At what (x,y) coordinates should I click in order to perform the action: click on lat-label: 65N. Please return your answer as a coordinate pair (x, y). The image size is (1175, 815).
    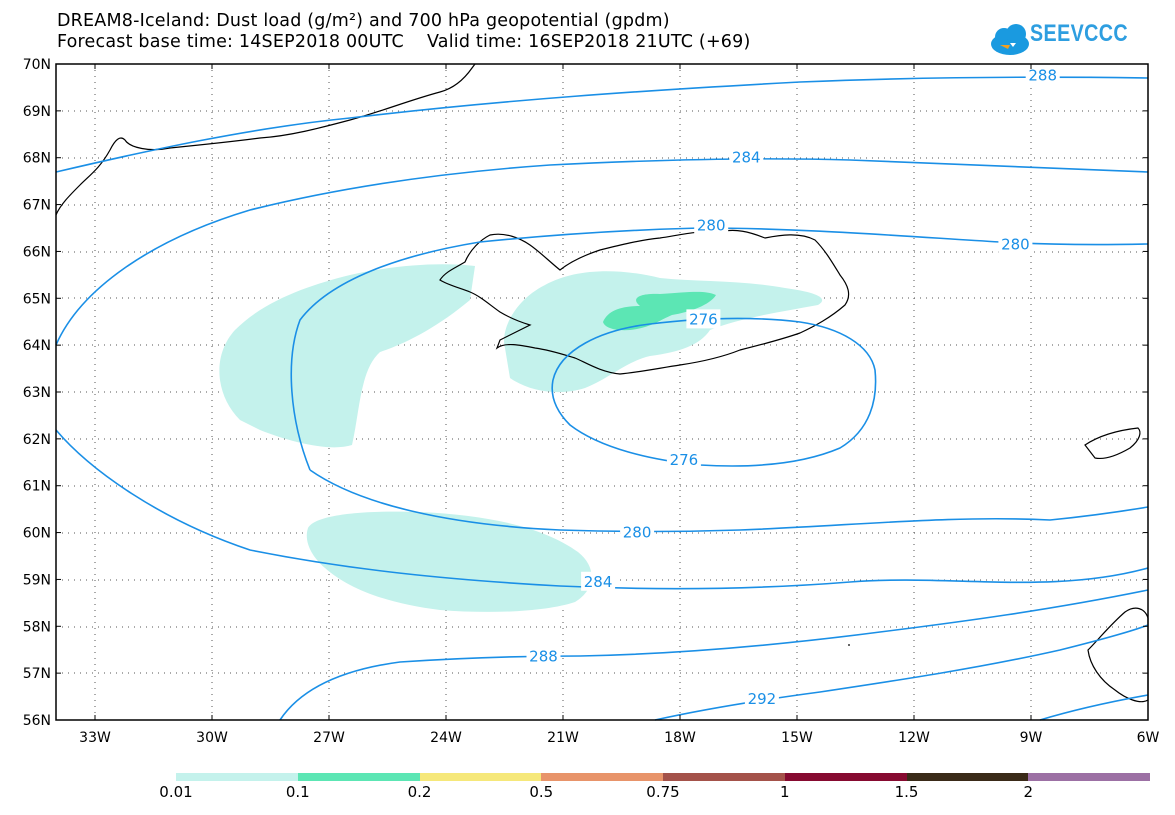
    Looking at the image, I should click on (37, 299).